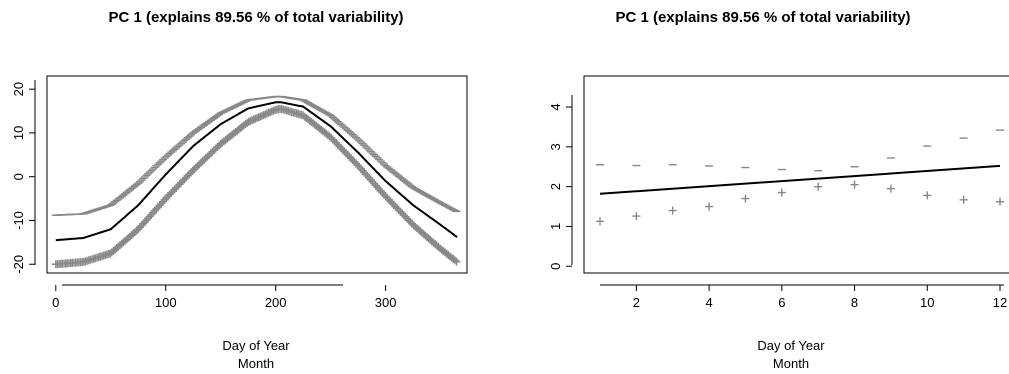 Image resolution: width=1009 pixels, height=374 pixels. What do you see at coordinates (791, 363) in the screenshot?
I see `chart-2-xlabel-month: Month` at bounding box center [791, 363].